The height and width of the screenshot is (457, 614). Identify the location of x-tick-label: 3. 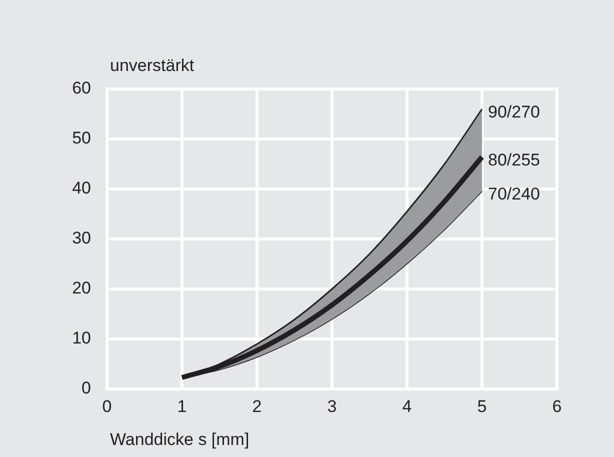
(332, 406).